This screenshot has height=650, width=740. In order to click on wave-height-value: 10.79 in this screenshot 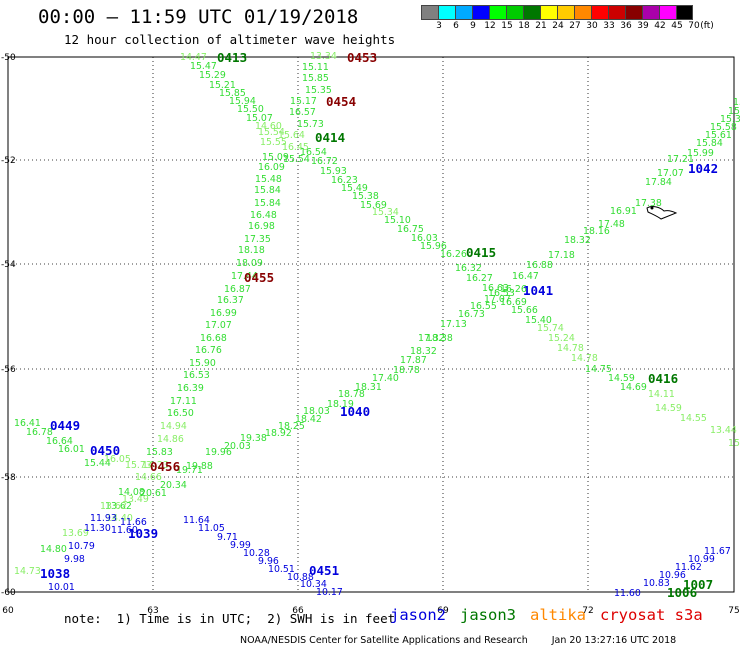, I will do `click(81, 546)`.